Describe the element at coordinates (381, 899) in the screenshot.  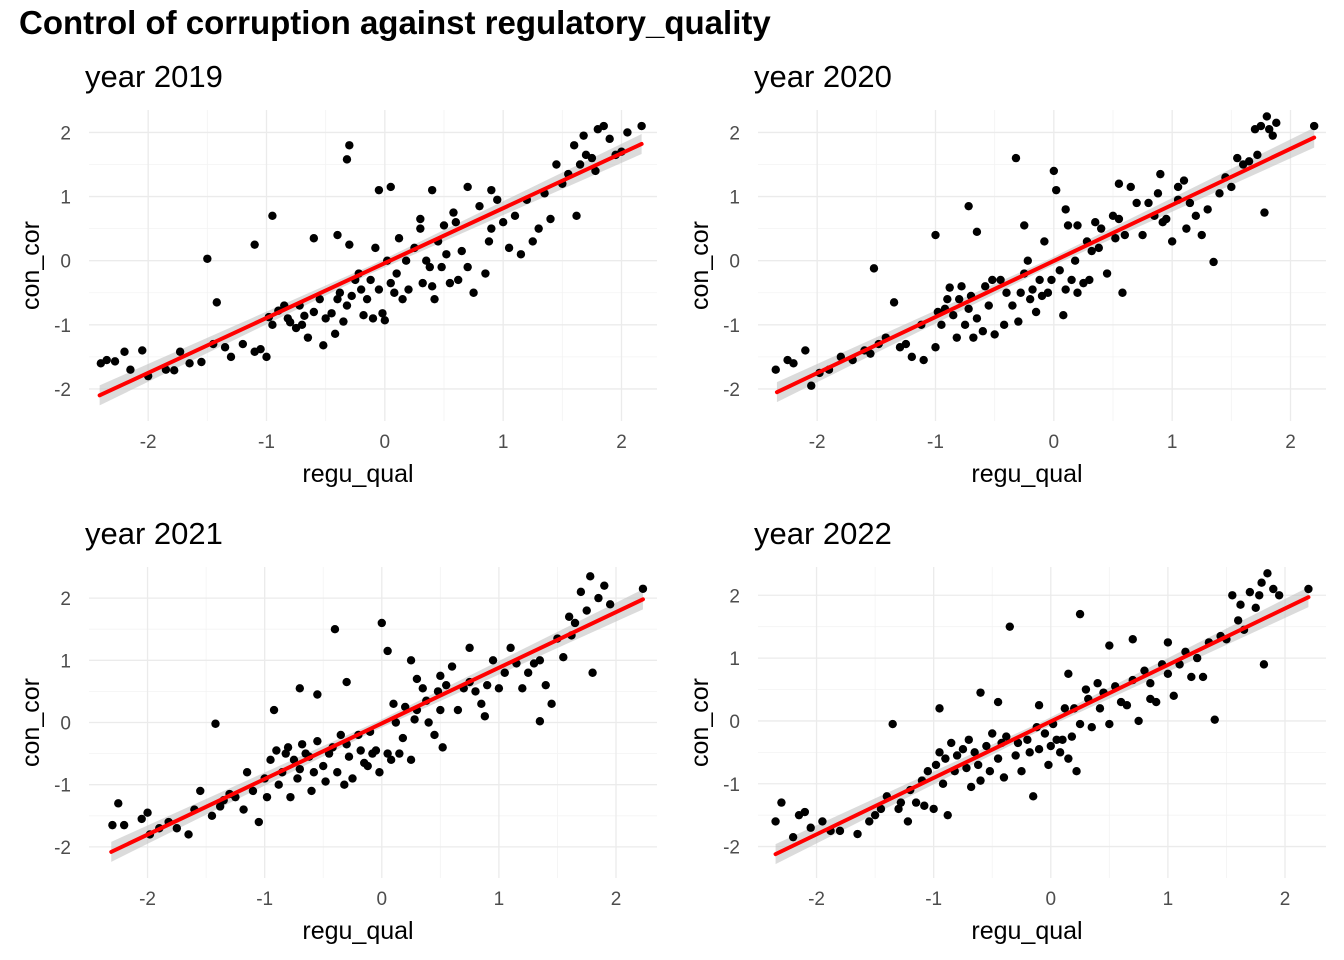
I see `x-tick-label: 0` at that location.